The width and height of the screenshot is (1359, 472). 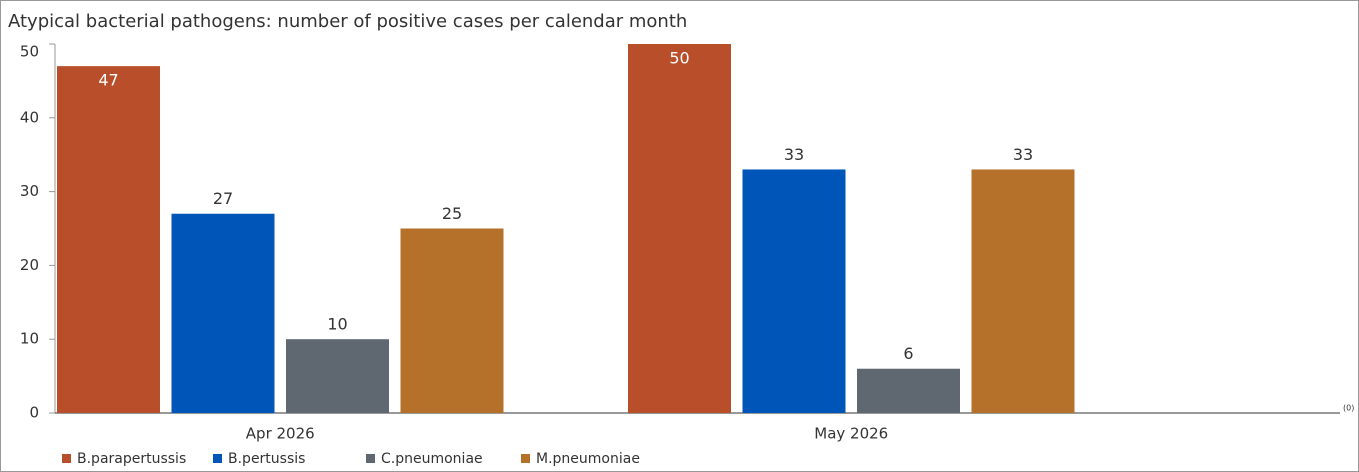 What do you see at coordinates (851, 434) in the screenshot?
I see `x-tick-label: May 2026` at bounding box center [851, 434].